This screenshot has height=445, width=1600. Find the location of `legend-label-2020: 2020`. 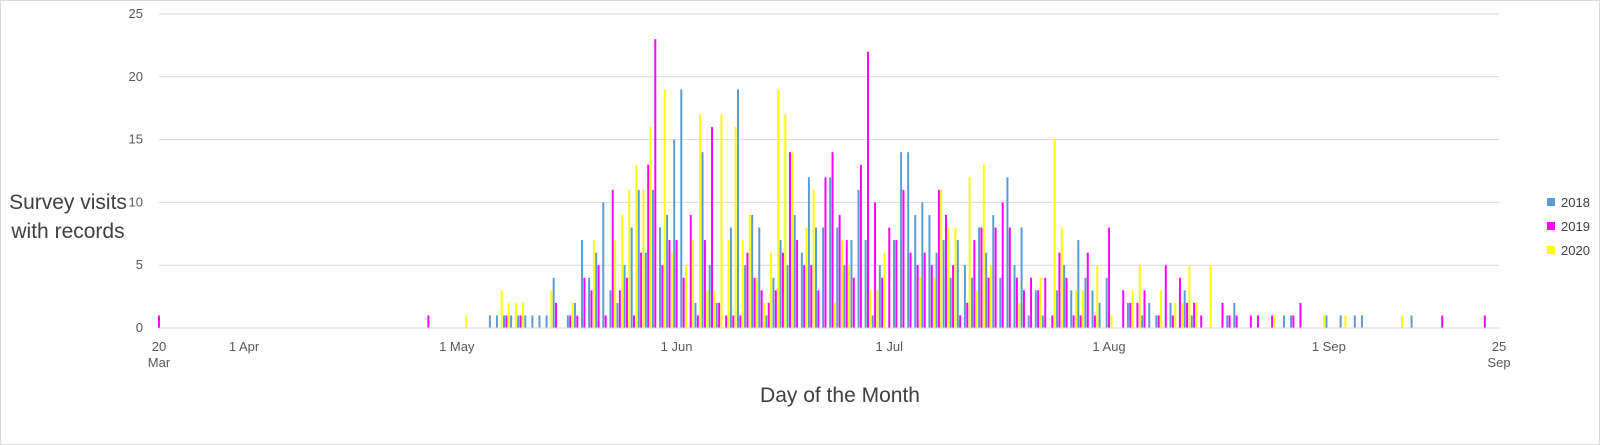

legend-label-2020: 2020 is located at coordinates (1575, 250).